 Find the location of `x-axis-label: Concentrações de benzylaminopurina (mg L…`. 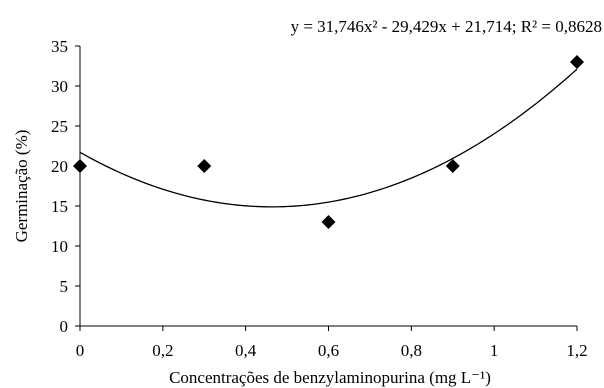

x-axis-label: Concentrações de benzylaminopurina (mg L… is located at coordinates (330, 377).